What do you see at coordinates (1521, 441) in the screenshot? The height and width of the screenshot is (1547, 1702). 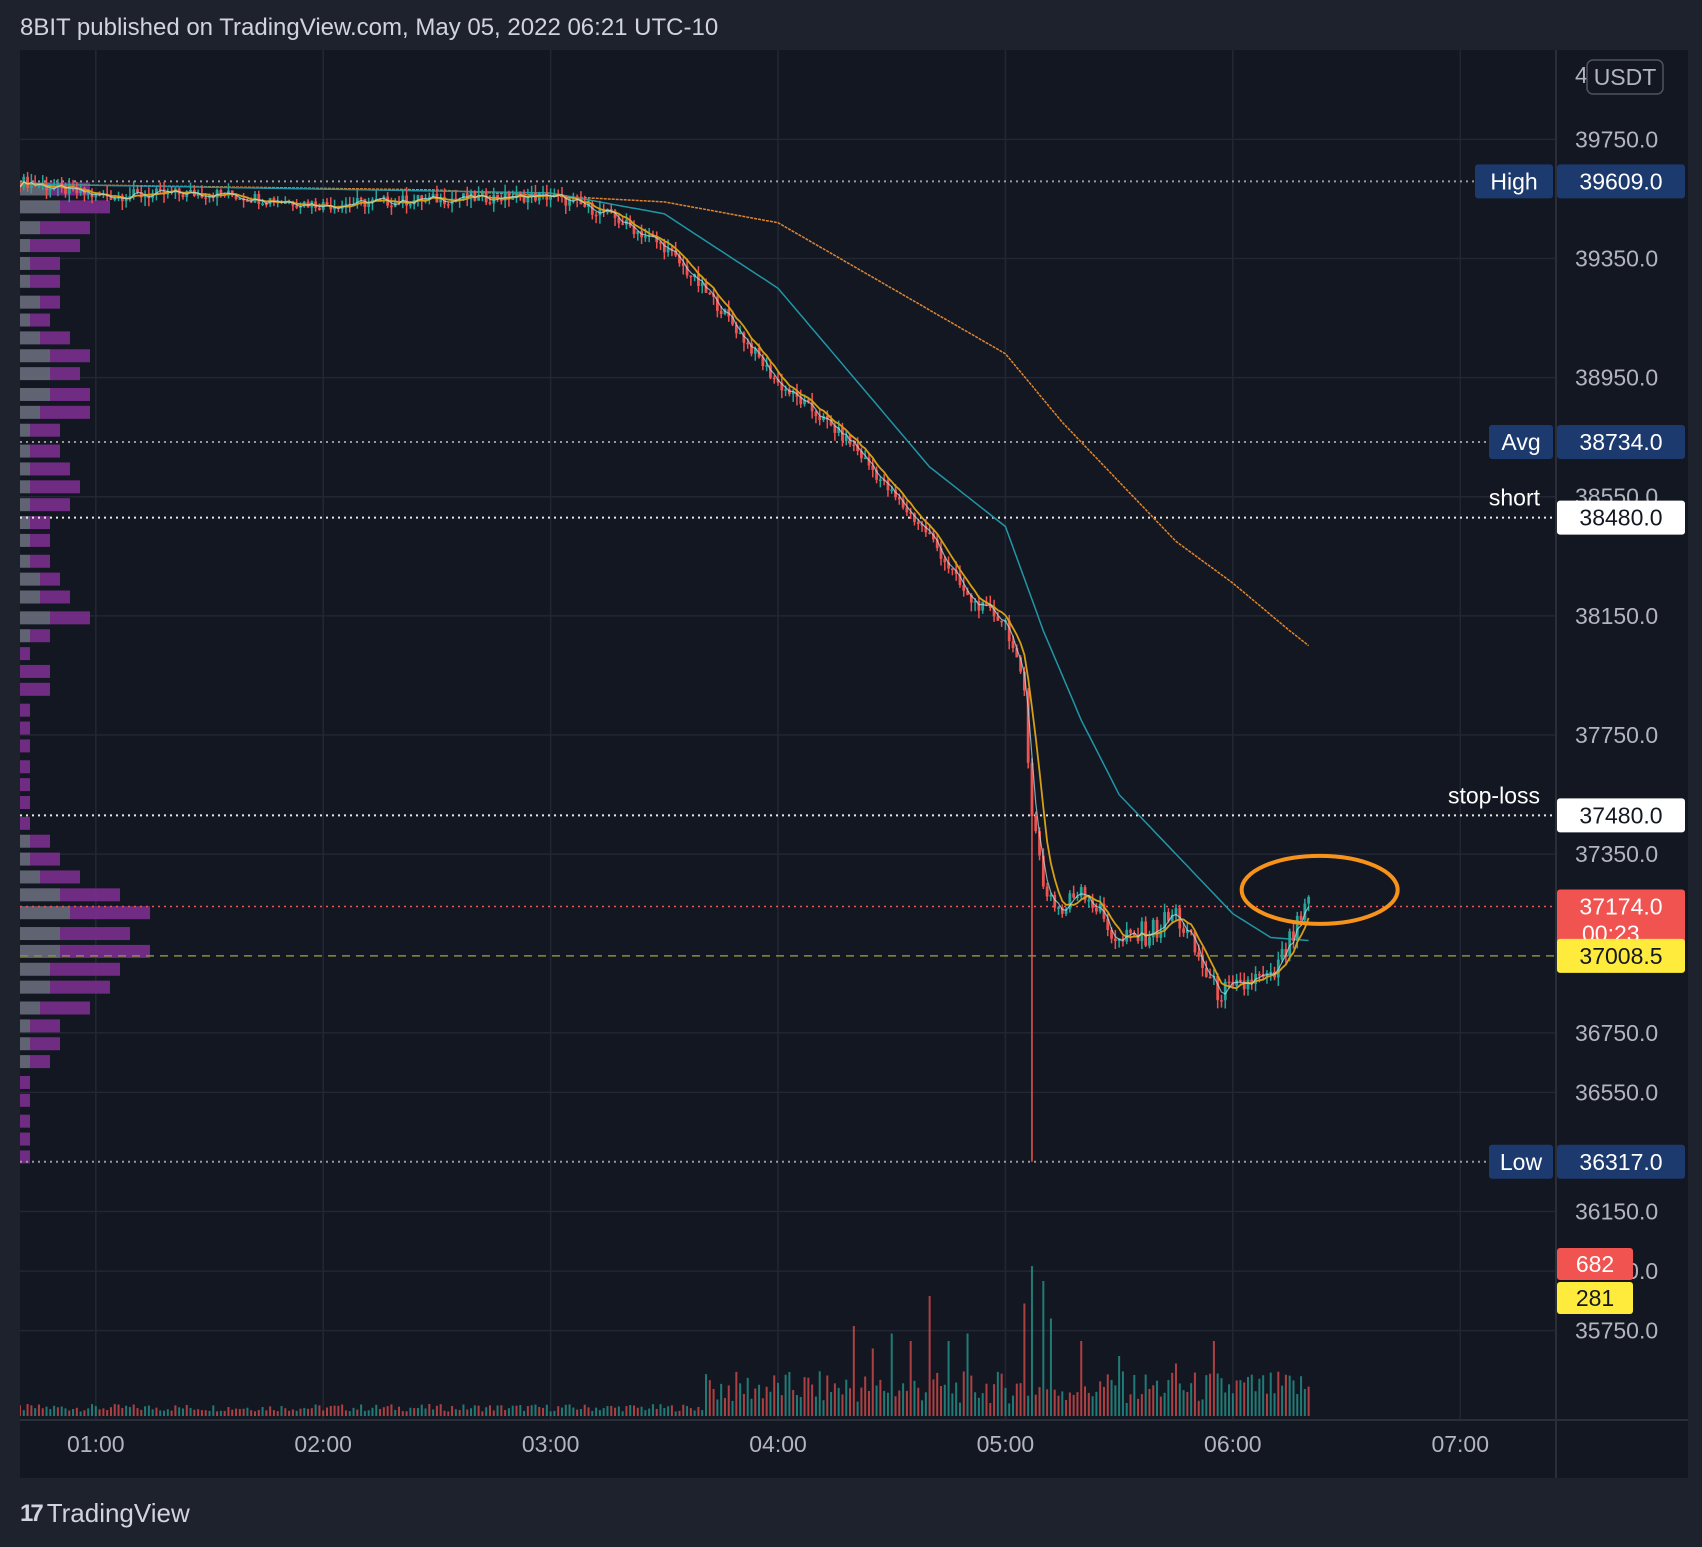 I see `level-tag-avg-label-box` at bounding box center [1521, 441].